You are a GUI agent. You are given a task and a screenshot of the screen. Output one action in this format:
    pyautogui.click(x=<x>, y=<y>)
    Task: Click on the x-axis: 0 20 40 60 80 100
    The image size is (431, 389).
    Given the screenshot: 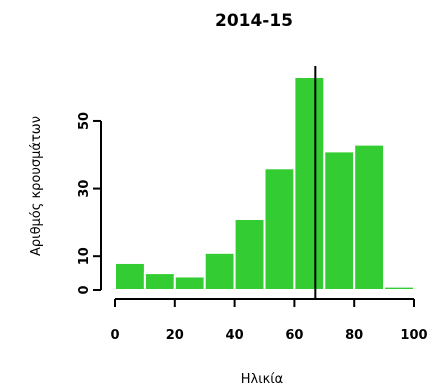 What is the action you would take?
    pyautogui.click(x=269, y=320)
    